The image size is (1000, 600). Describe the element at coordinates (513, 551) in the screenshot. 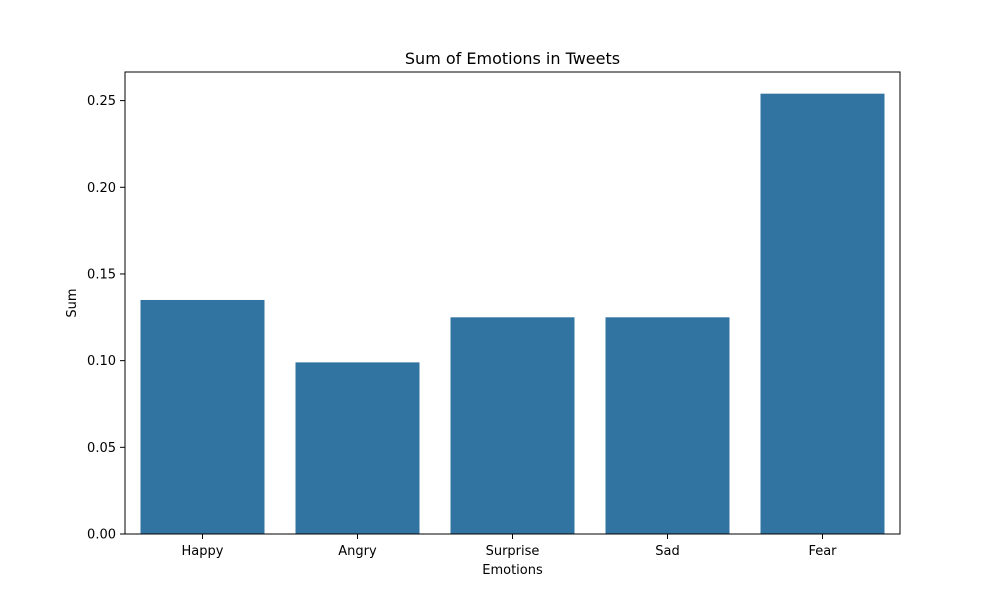

I see `x-tick-label: Surprise` at that location.